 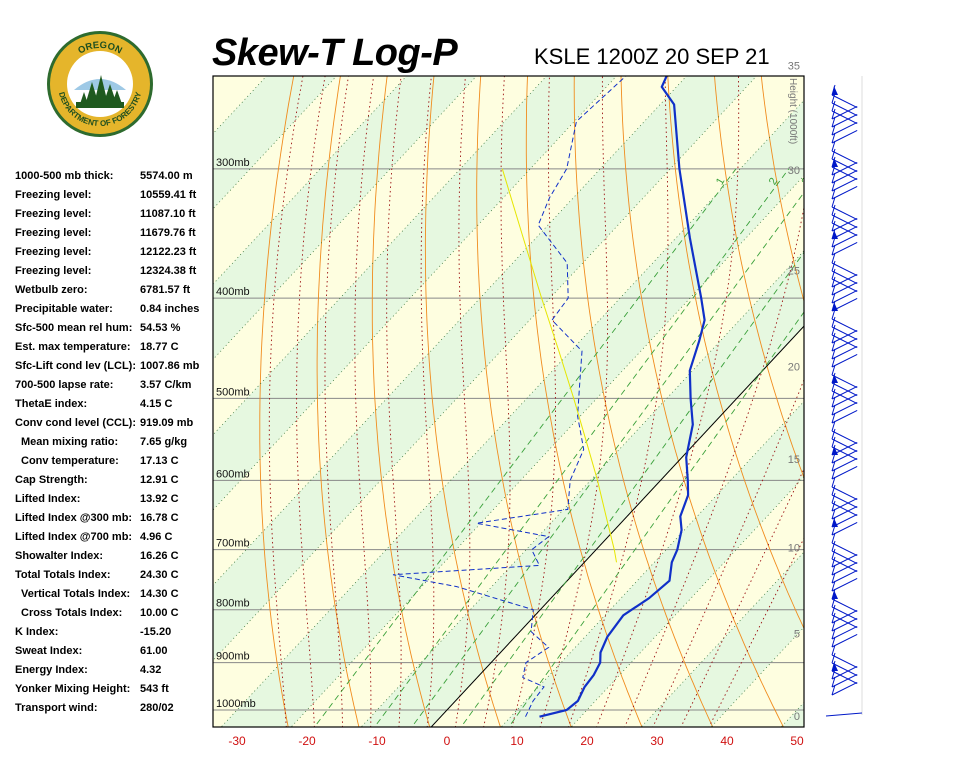 I want to click on index-value: 16.78 C, so click(x=159, y=518).